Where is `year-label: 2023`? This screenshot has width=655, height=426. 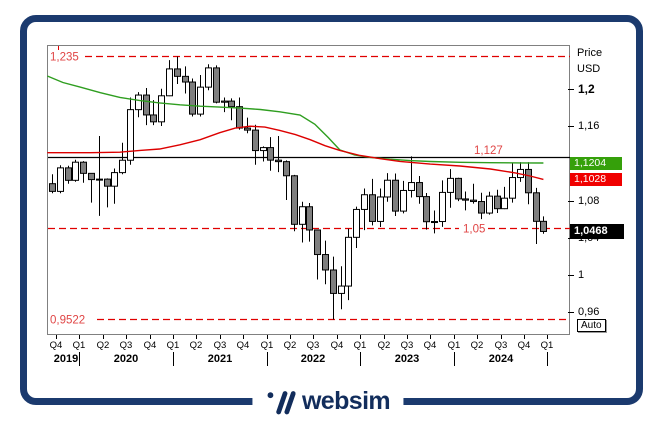 year-label: 2023 is located at coordinates (407, 359).